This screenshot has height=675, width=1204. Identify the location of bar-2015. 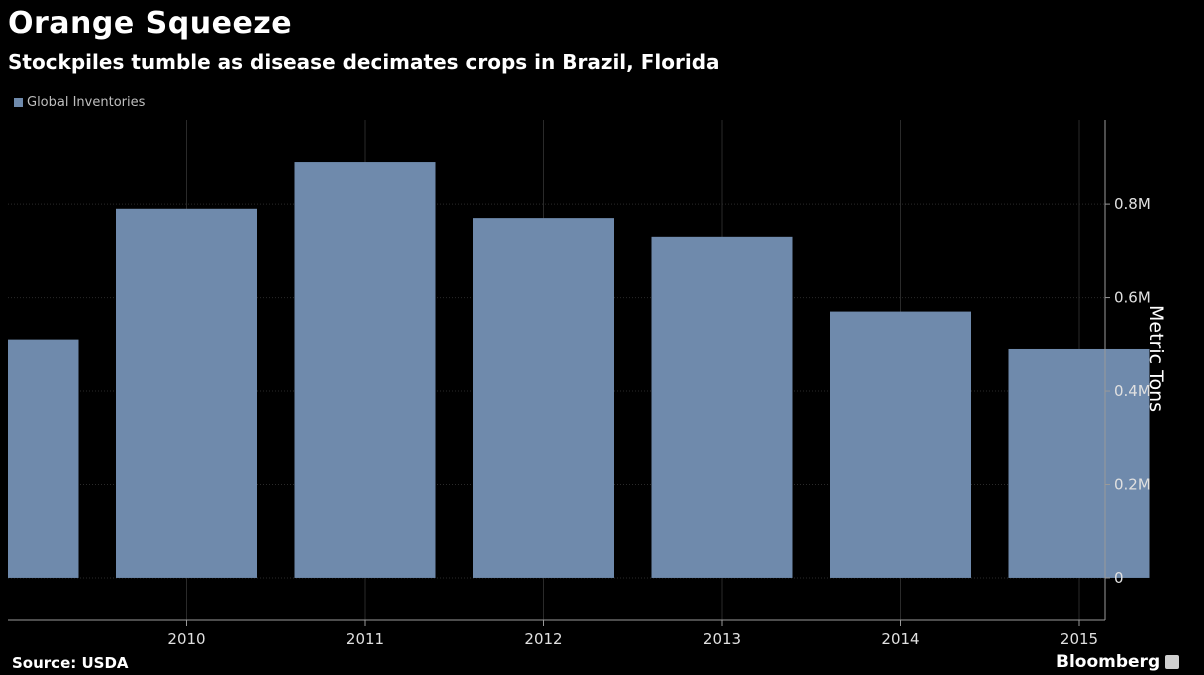
(1079, 463).